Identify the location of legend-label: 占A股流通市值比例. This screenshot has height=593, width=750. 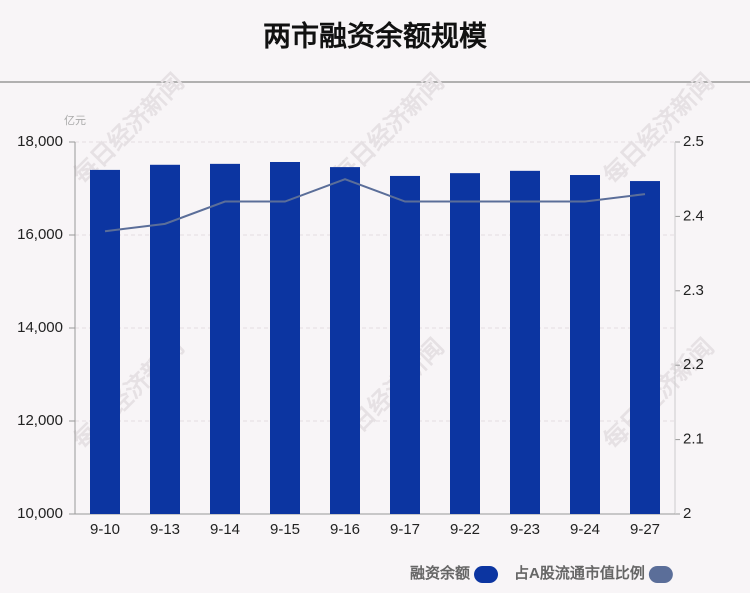
(579, 573).